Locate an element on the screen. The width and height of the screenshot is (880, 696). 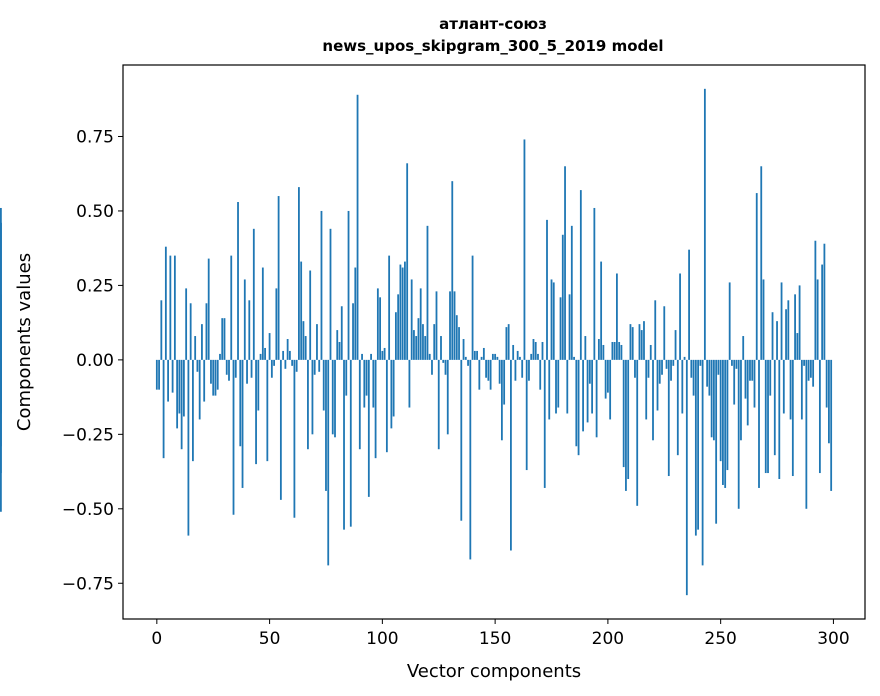
x-tick-label: 250 is located at coordinates (720, 639).